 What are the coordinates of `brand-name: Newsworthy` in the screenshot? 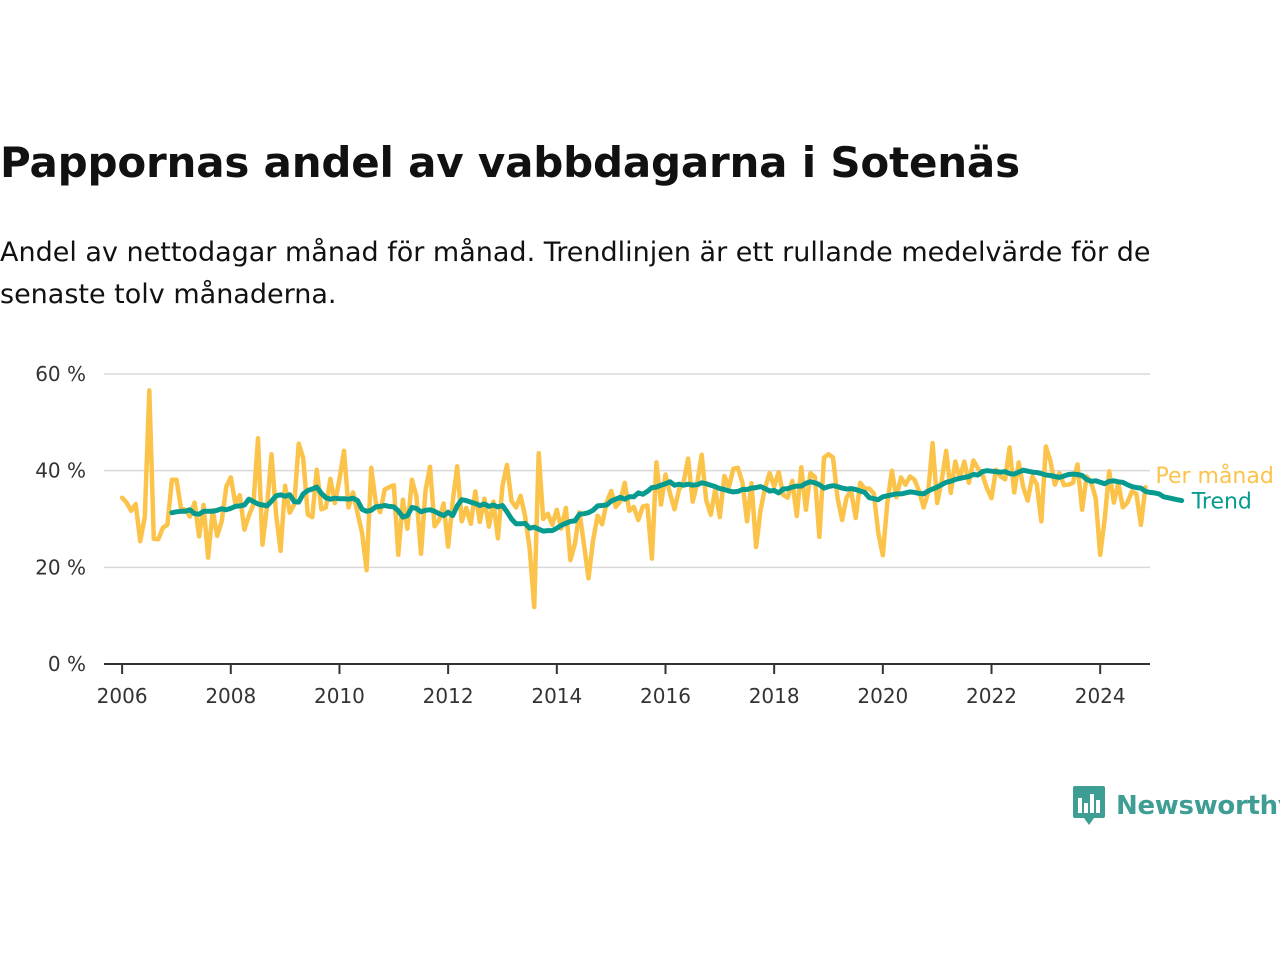 It's located at (1198, 806).